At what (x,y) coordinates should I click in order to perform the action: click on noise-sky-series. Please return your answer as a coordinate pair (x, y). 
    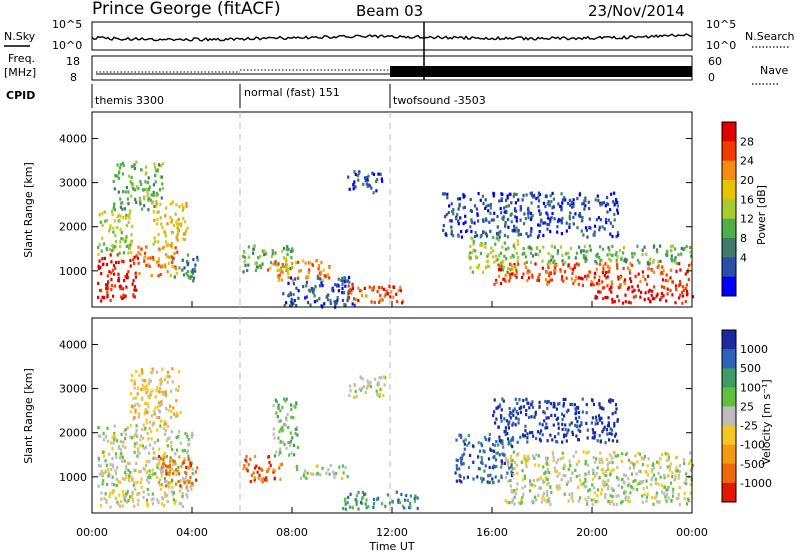
    Looking at the image, I should click on (392, 37).